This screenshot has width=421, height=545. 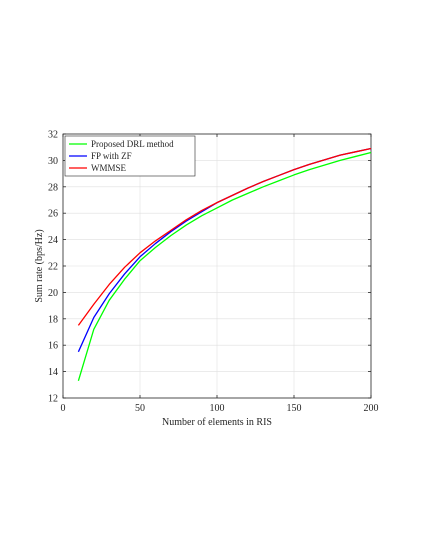 I want to click on y-tick-label: 24, so click(x=53, y=240).